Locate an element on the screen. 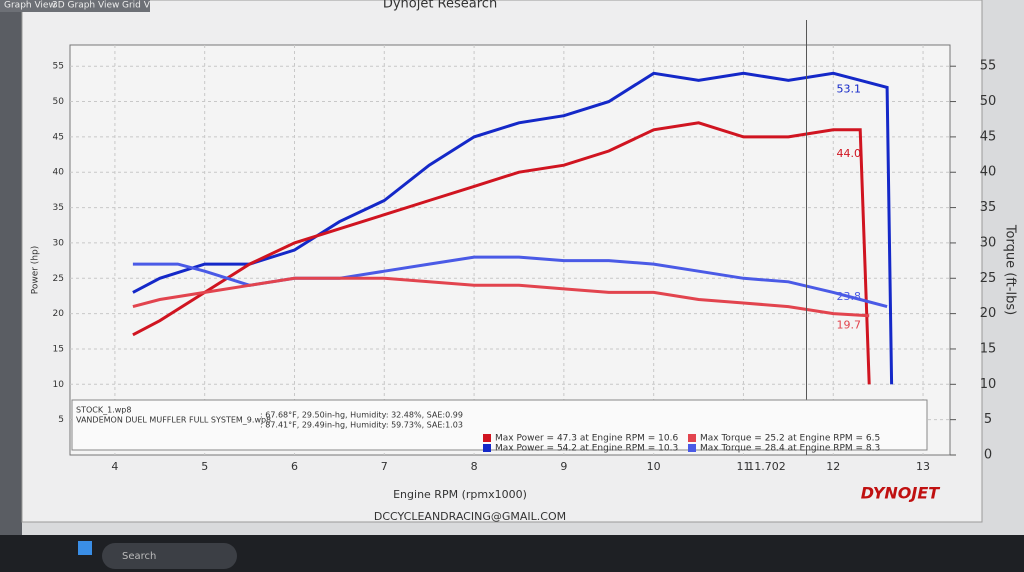 This screenshot has width=1024, height=572. line-series is located at coordinates (501, 297).